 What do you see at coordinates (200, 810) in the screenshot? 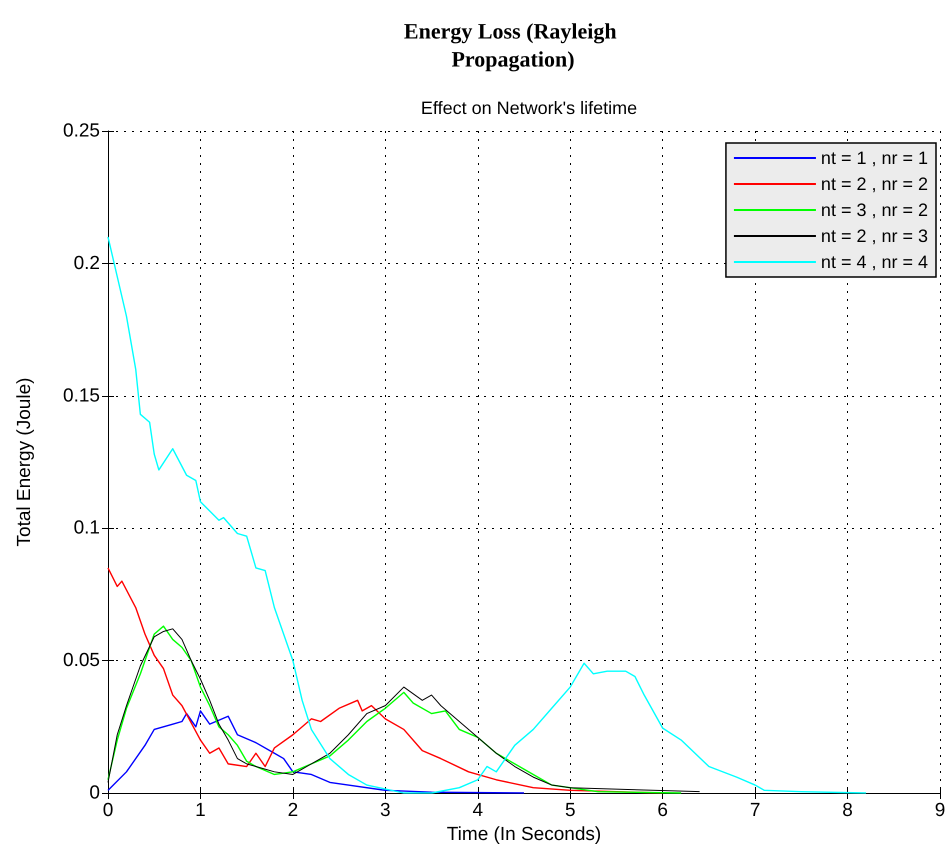
I see `x-tick-label: 1` at bounding box center [200, 810].